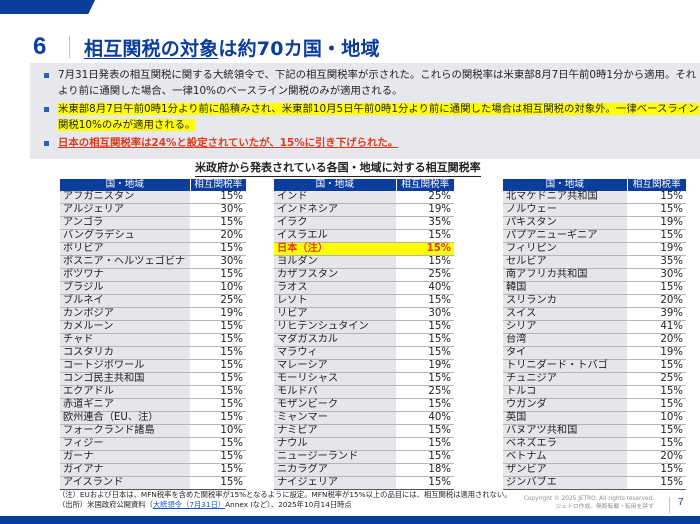  Describe the element at coordinates (153, 262) in the screenshot. I see `table-row: ボスニア・ヘルツェゴビナ 30%` at that location.